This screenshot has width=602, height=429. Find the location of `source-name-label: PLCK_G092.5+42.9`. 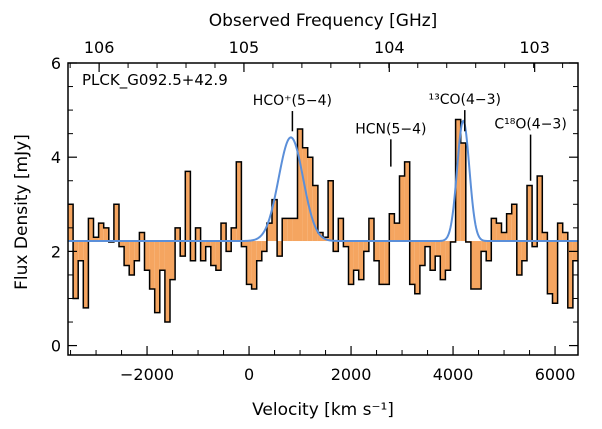

source-name-label: PLCK_G092.5+42.9 is located at coordinates (155, 80).